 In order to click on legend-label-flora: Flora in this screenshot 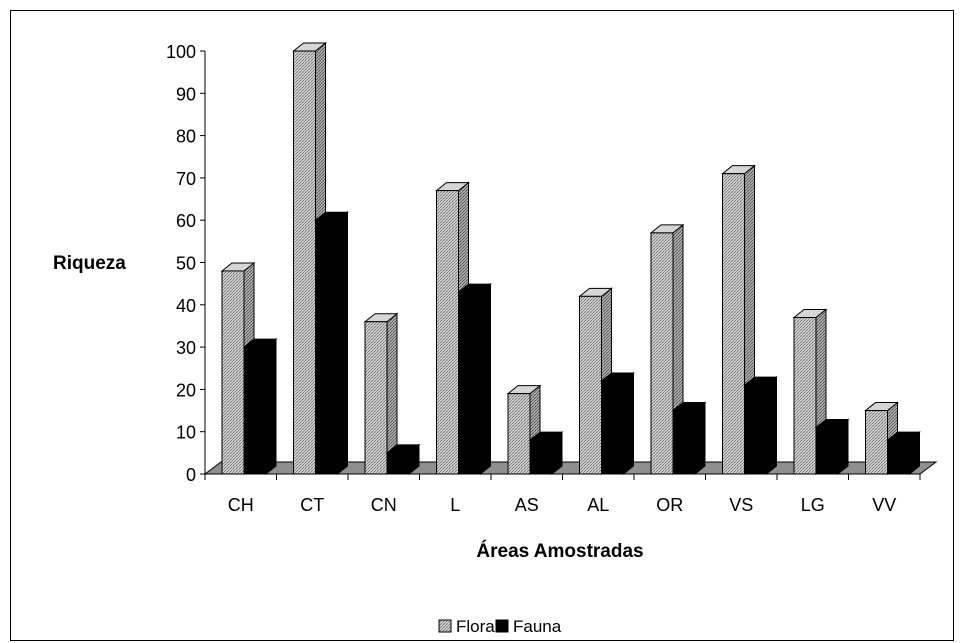, I will do `click(475, 626)`.